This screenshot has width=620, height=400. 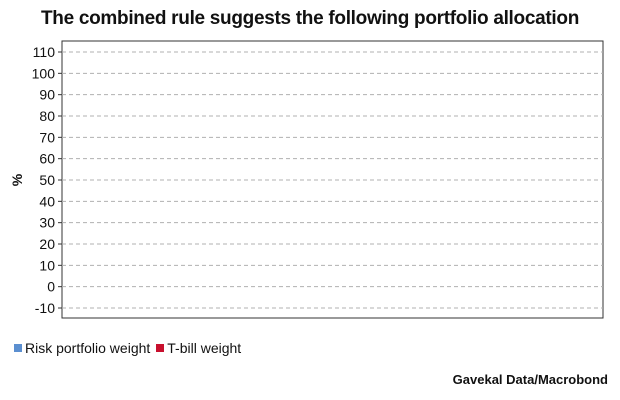 What do you see at coordinates (47, 223) in the screenshot?
I see `y-tick-label: 30` at bounding box center [47, 223].